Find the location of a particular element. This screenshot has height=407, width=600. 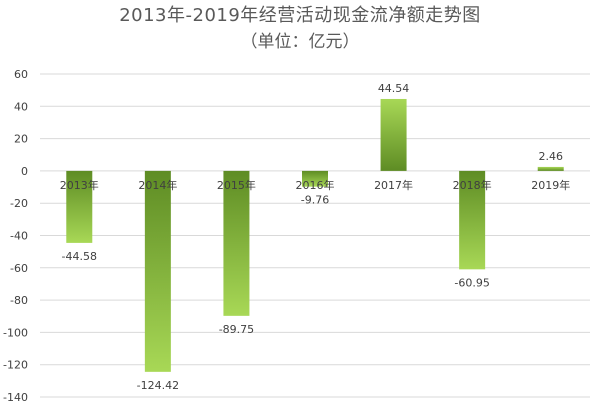

y-tick-label: 0 is located at coordinates (24, 171).